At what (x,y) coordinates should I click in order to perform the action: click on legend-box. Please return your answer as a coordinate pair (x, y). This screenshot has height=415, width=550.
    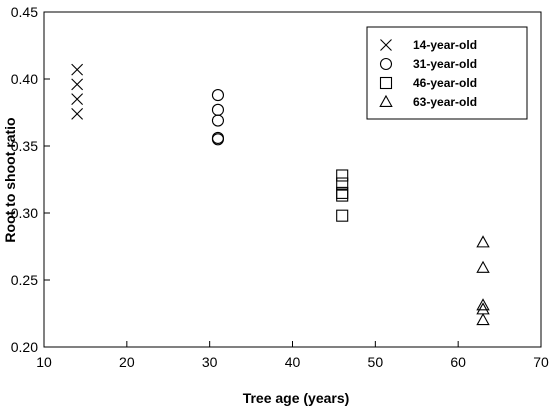
    Looking at the image, I should click on (447, 73).